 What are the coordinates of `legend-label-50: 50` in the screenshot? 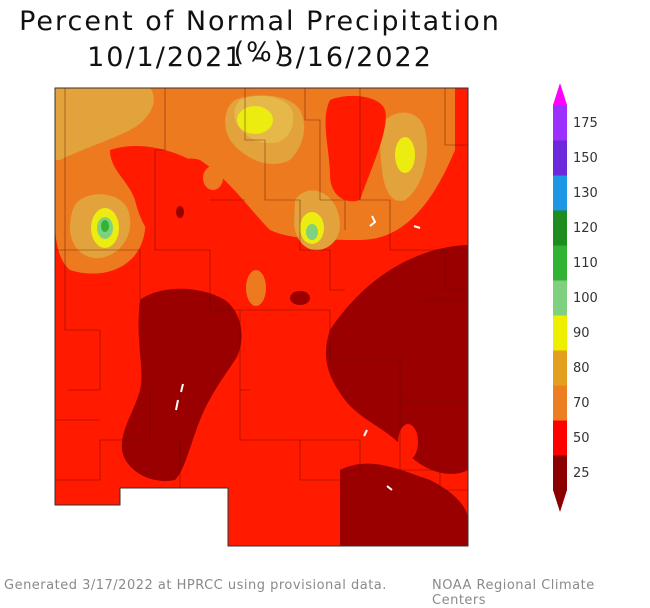 It's located at (581, 438).